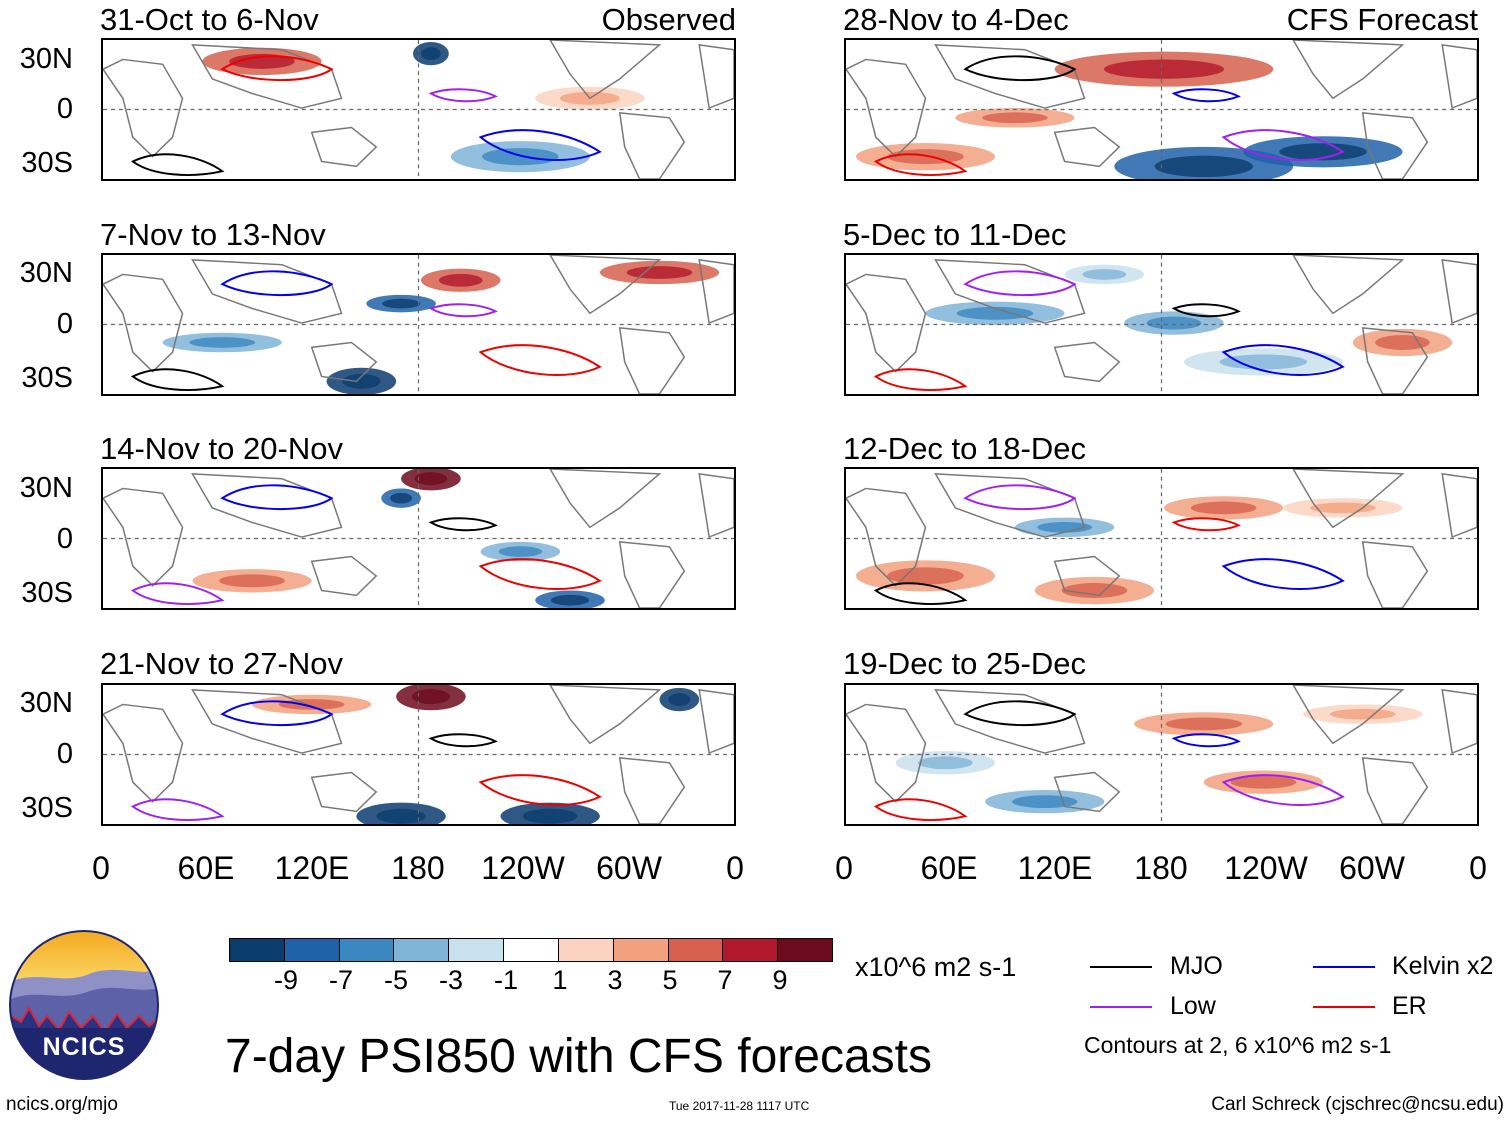 The image size is (1510, 1121). Describe the element at coordinates (312, 868) in the screenshot. I see `lon-label: 120E` at that location.